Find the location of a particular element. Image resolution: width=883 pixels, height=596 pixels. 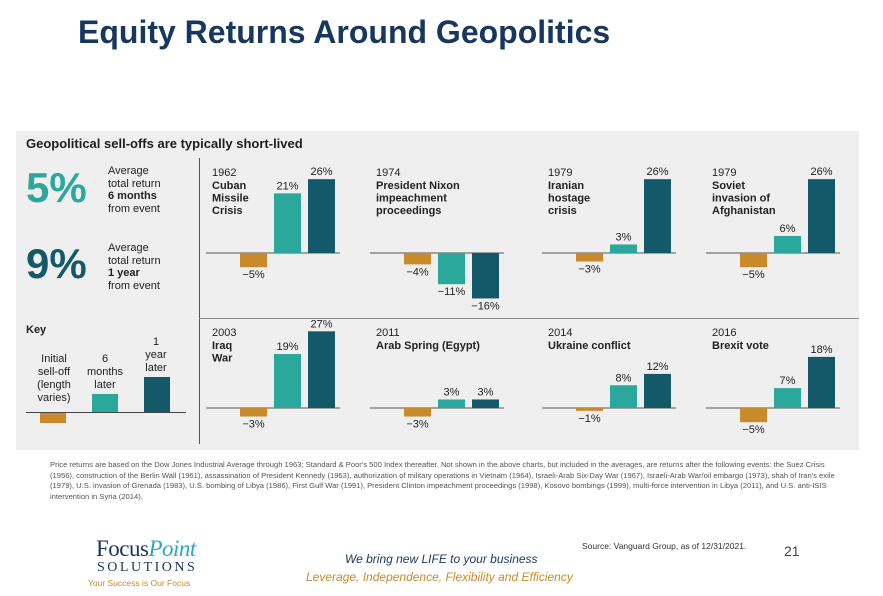

key-axis is located at coordinates (106, 412).